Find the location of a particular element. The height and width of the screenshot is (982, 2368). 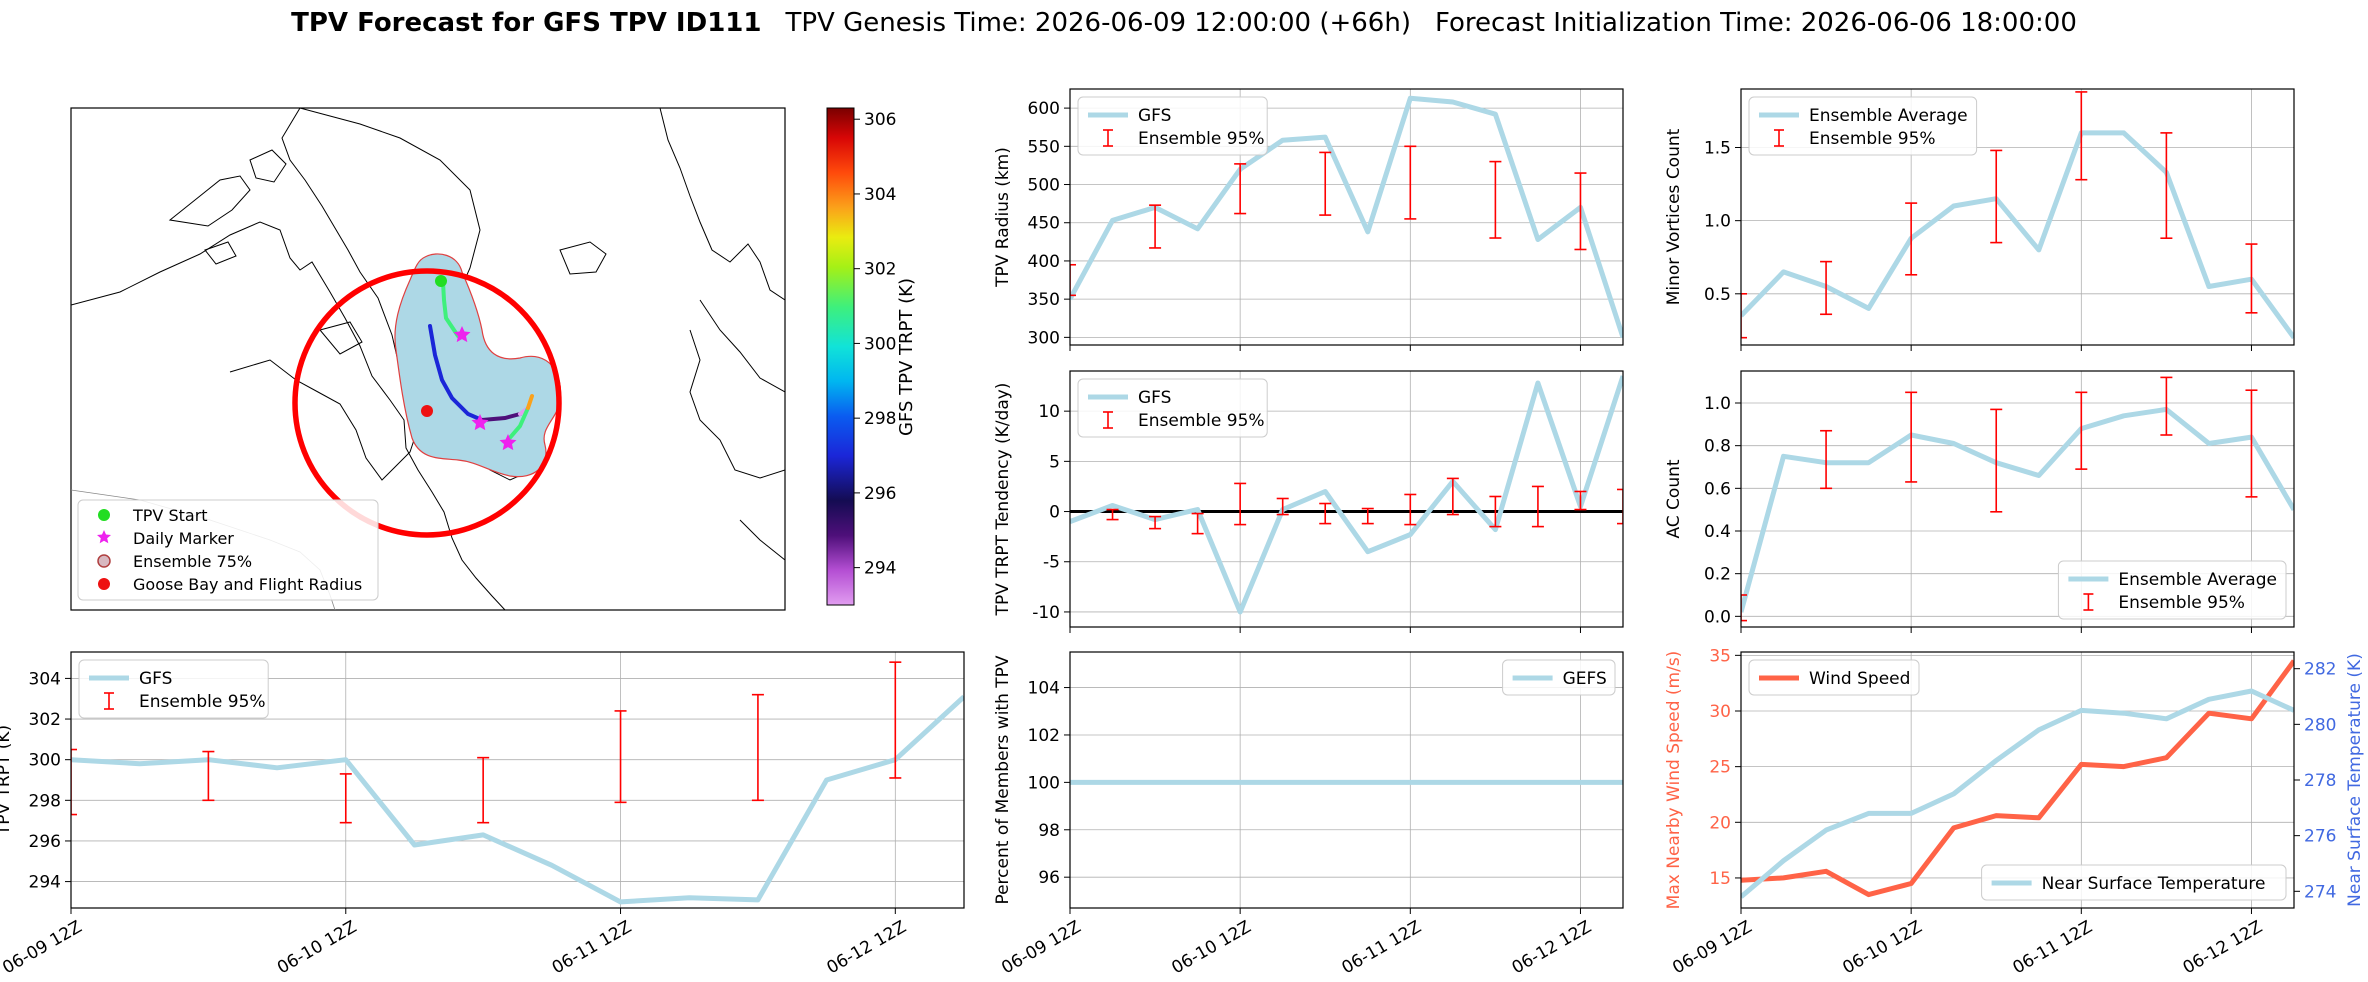

y-tick-label: 304 is located at coordinates (45, 679).